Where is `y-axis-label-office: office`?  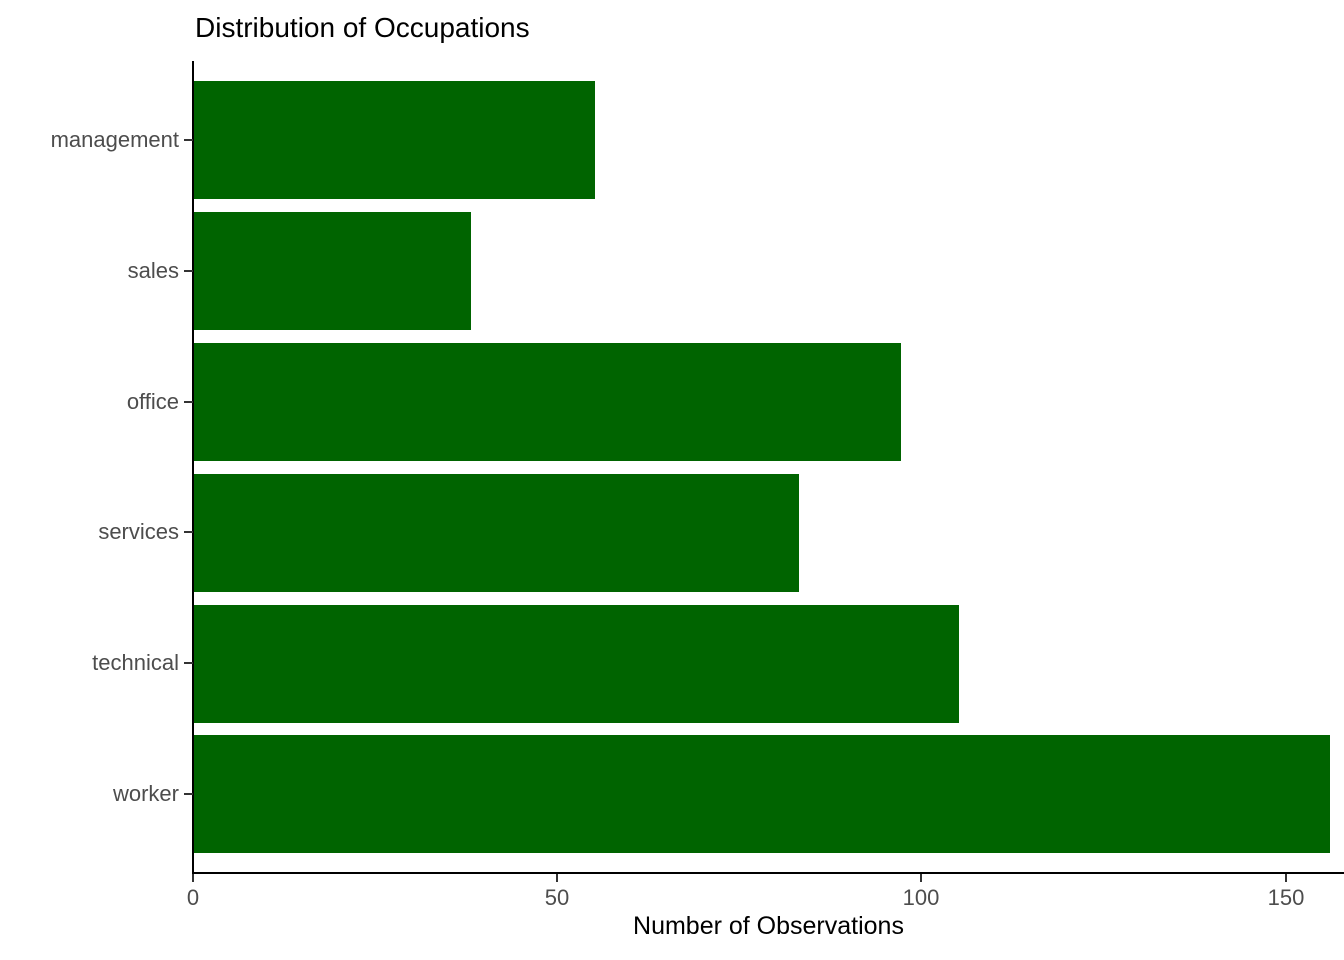
y-axis-label-office: office is located at coordinates (152, 401).